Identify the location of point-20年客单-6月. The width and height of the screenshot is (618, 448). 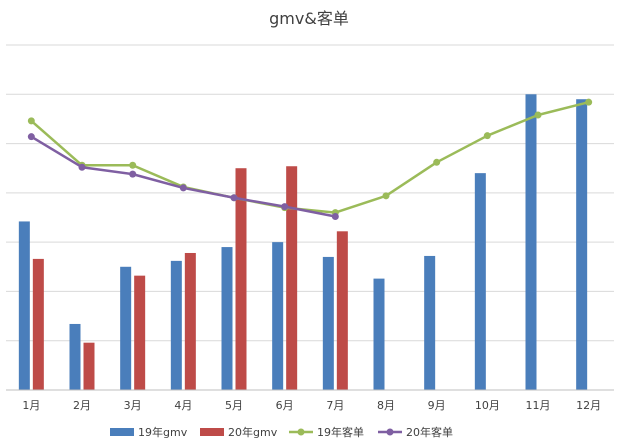
(285, 207).